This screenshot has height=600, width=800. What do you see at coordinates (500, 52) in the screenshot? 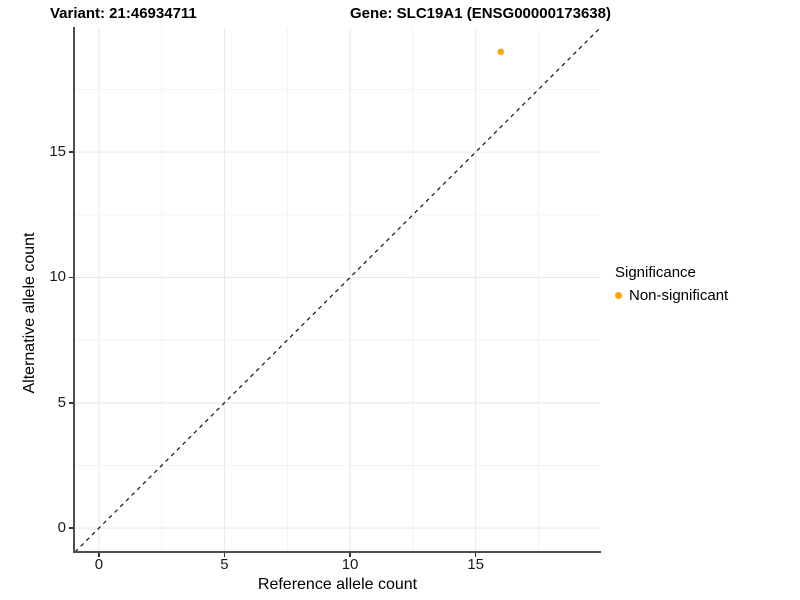
I see `data-point` at bounding box center [500, 52].